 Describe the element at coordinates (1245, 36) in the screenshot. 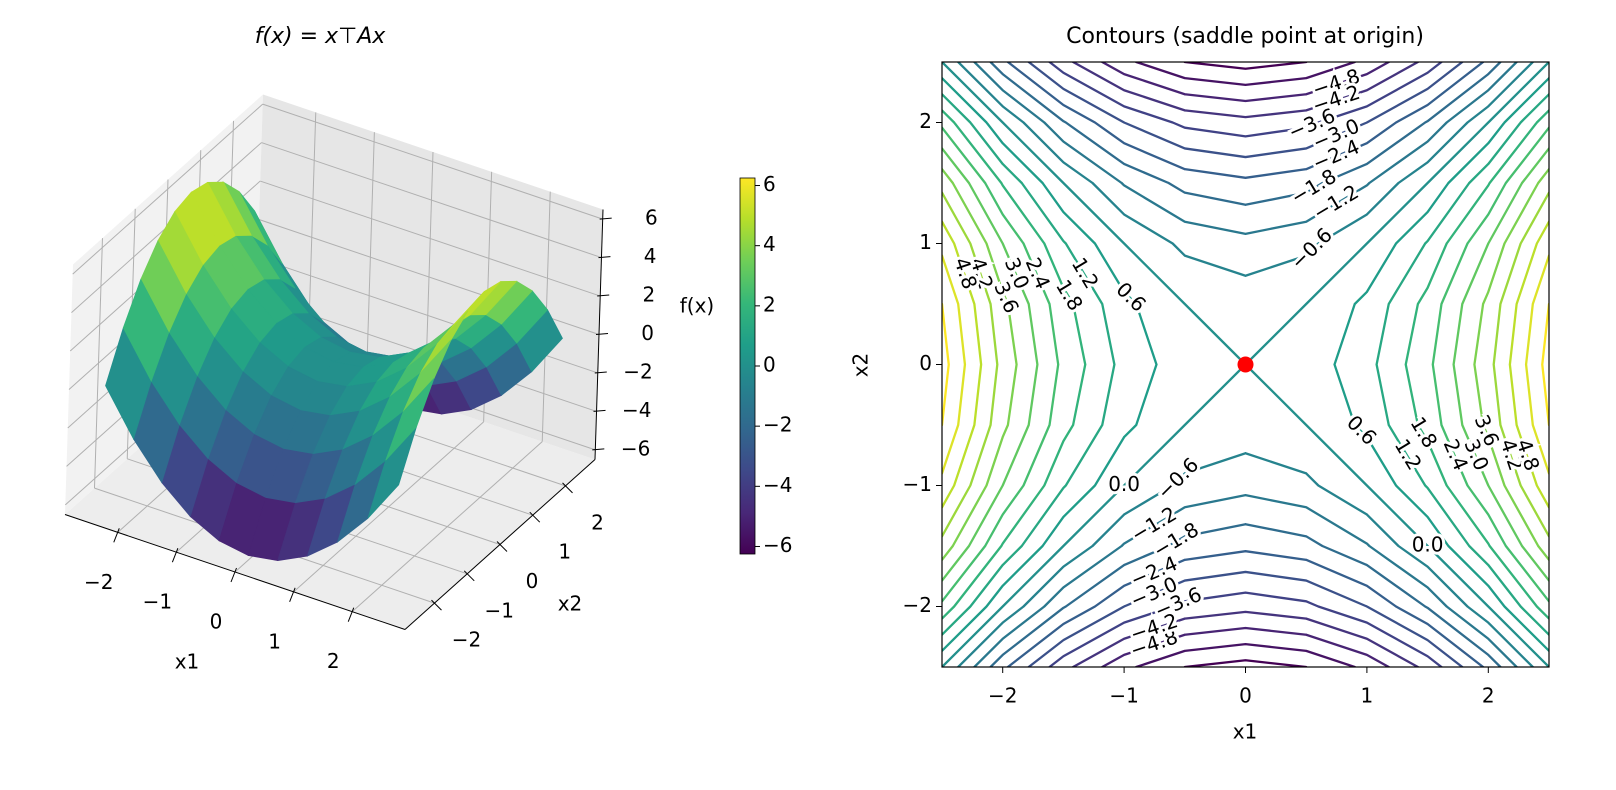

I see `contour-title: Contours (saddle point at origin)` at that location.